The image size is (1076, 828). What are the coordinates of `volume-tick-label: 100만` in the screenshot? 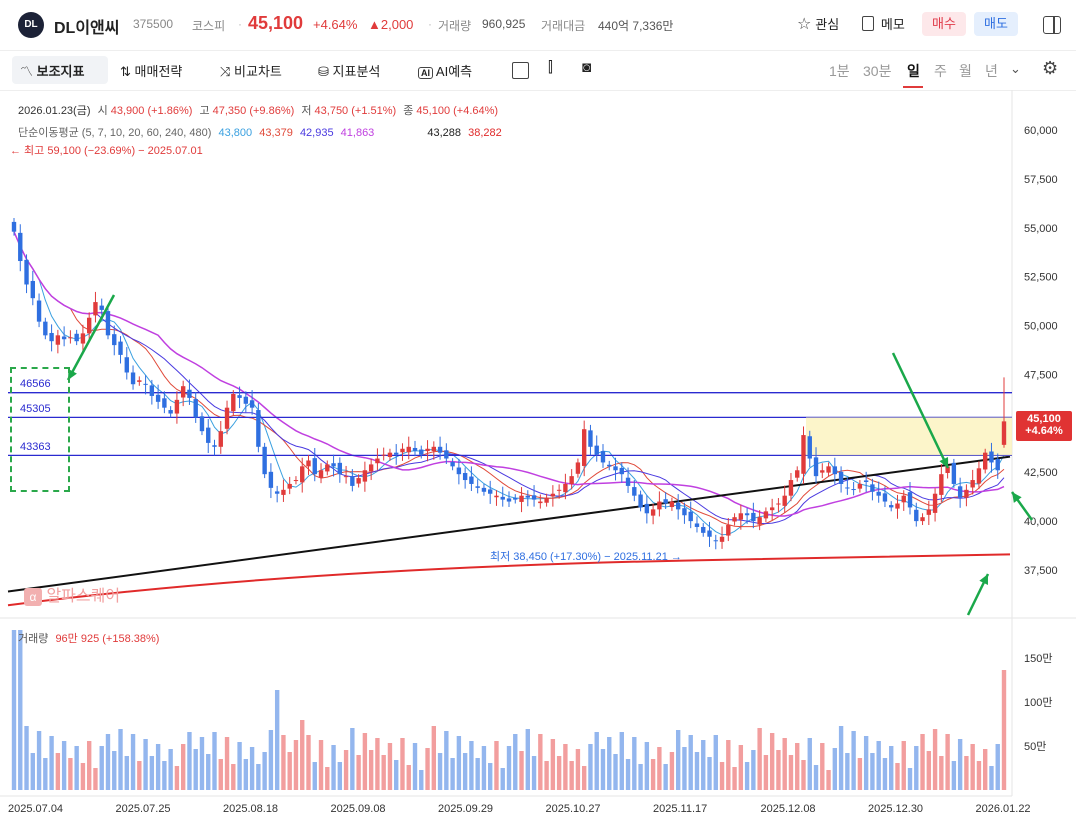 It's located at (1038, 702).